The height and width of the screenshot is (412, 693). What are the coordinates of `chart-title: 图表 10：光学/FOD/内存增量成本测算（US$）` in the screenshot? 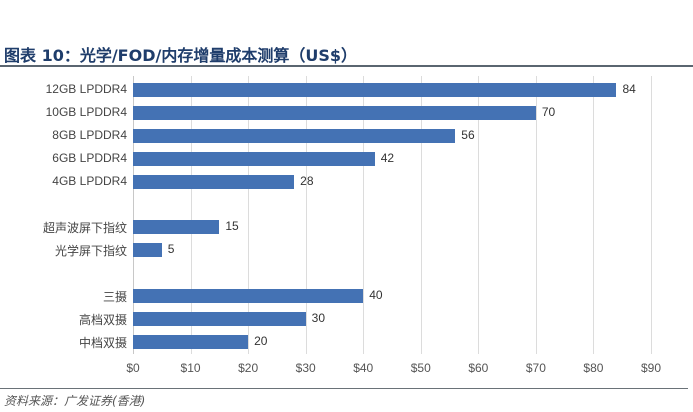 It's located at (180, 55).